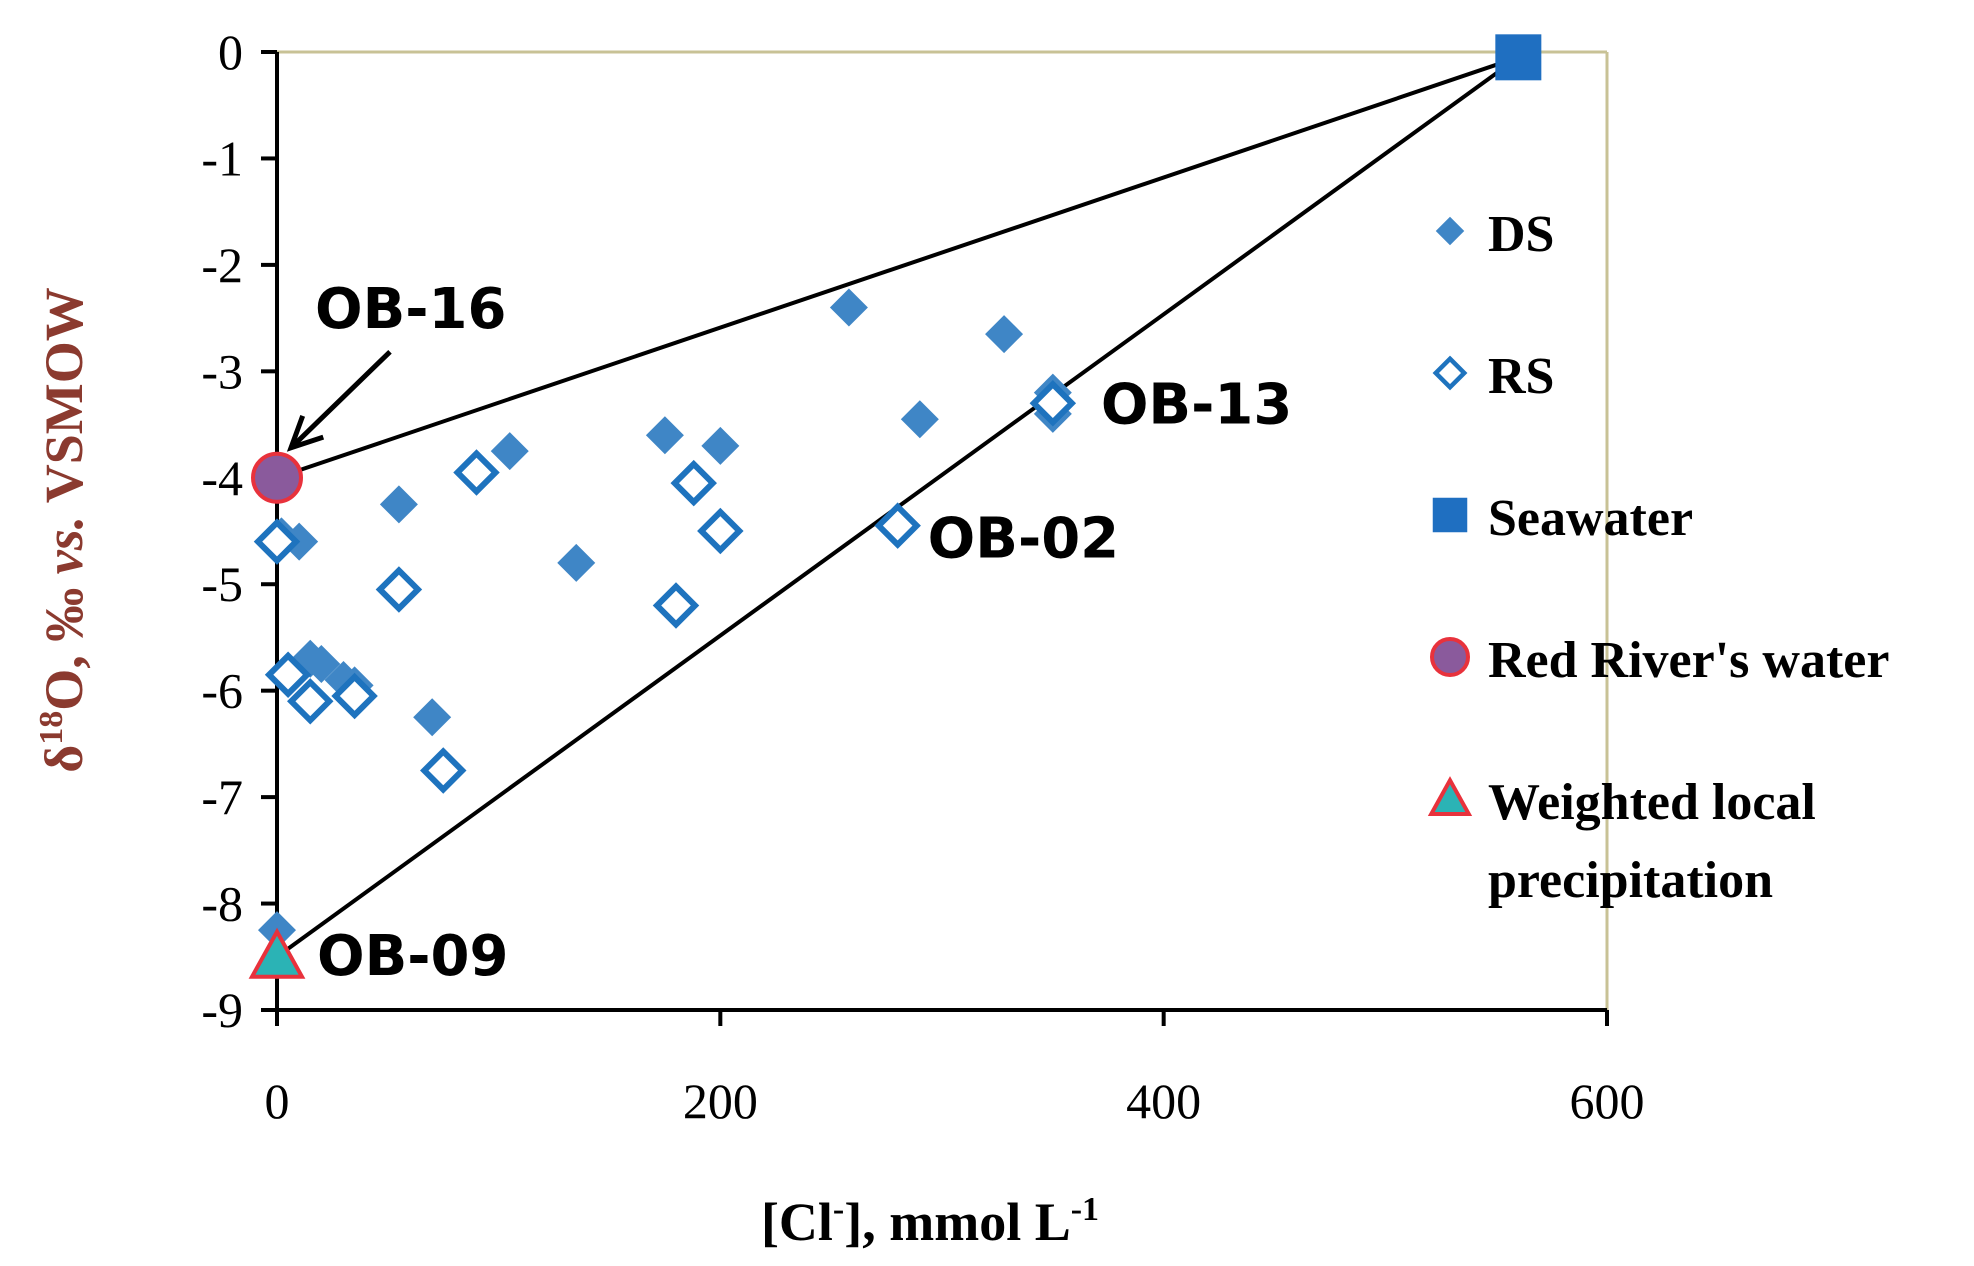  What do you see at coordinates (1688, 660) in the screenshot?
I see `legend-label-red-river-s-water: Red River's water` at bounding box center [1688, 660].